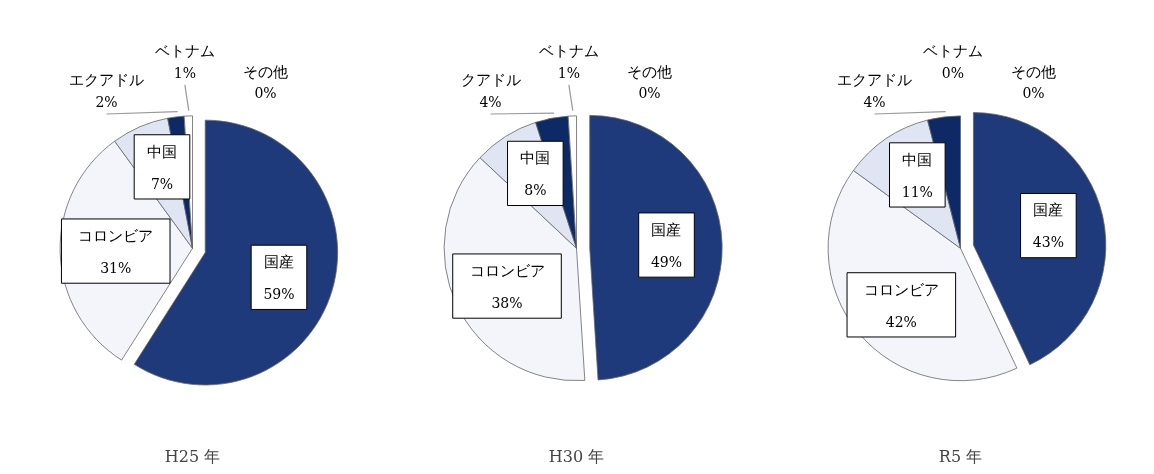 This screenshot has height=474, width=1154. I want to click on category-label: ベトナム, so click(952, 51).